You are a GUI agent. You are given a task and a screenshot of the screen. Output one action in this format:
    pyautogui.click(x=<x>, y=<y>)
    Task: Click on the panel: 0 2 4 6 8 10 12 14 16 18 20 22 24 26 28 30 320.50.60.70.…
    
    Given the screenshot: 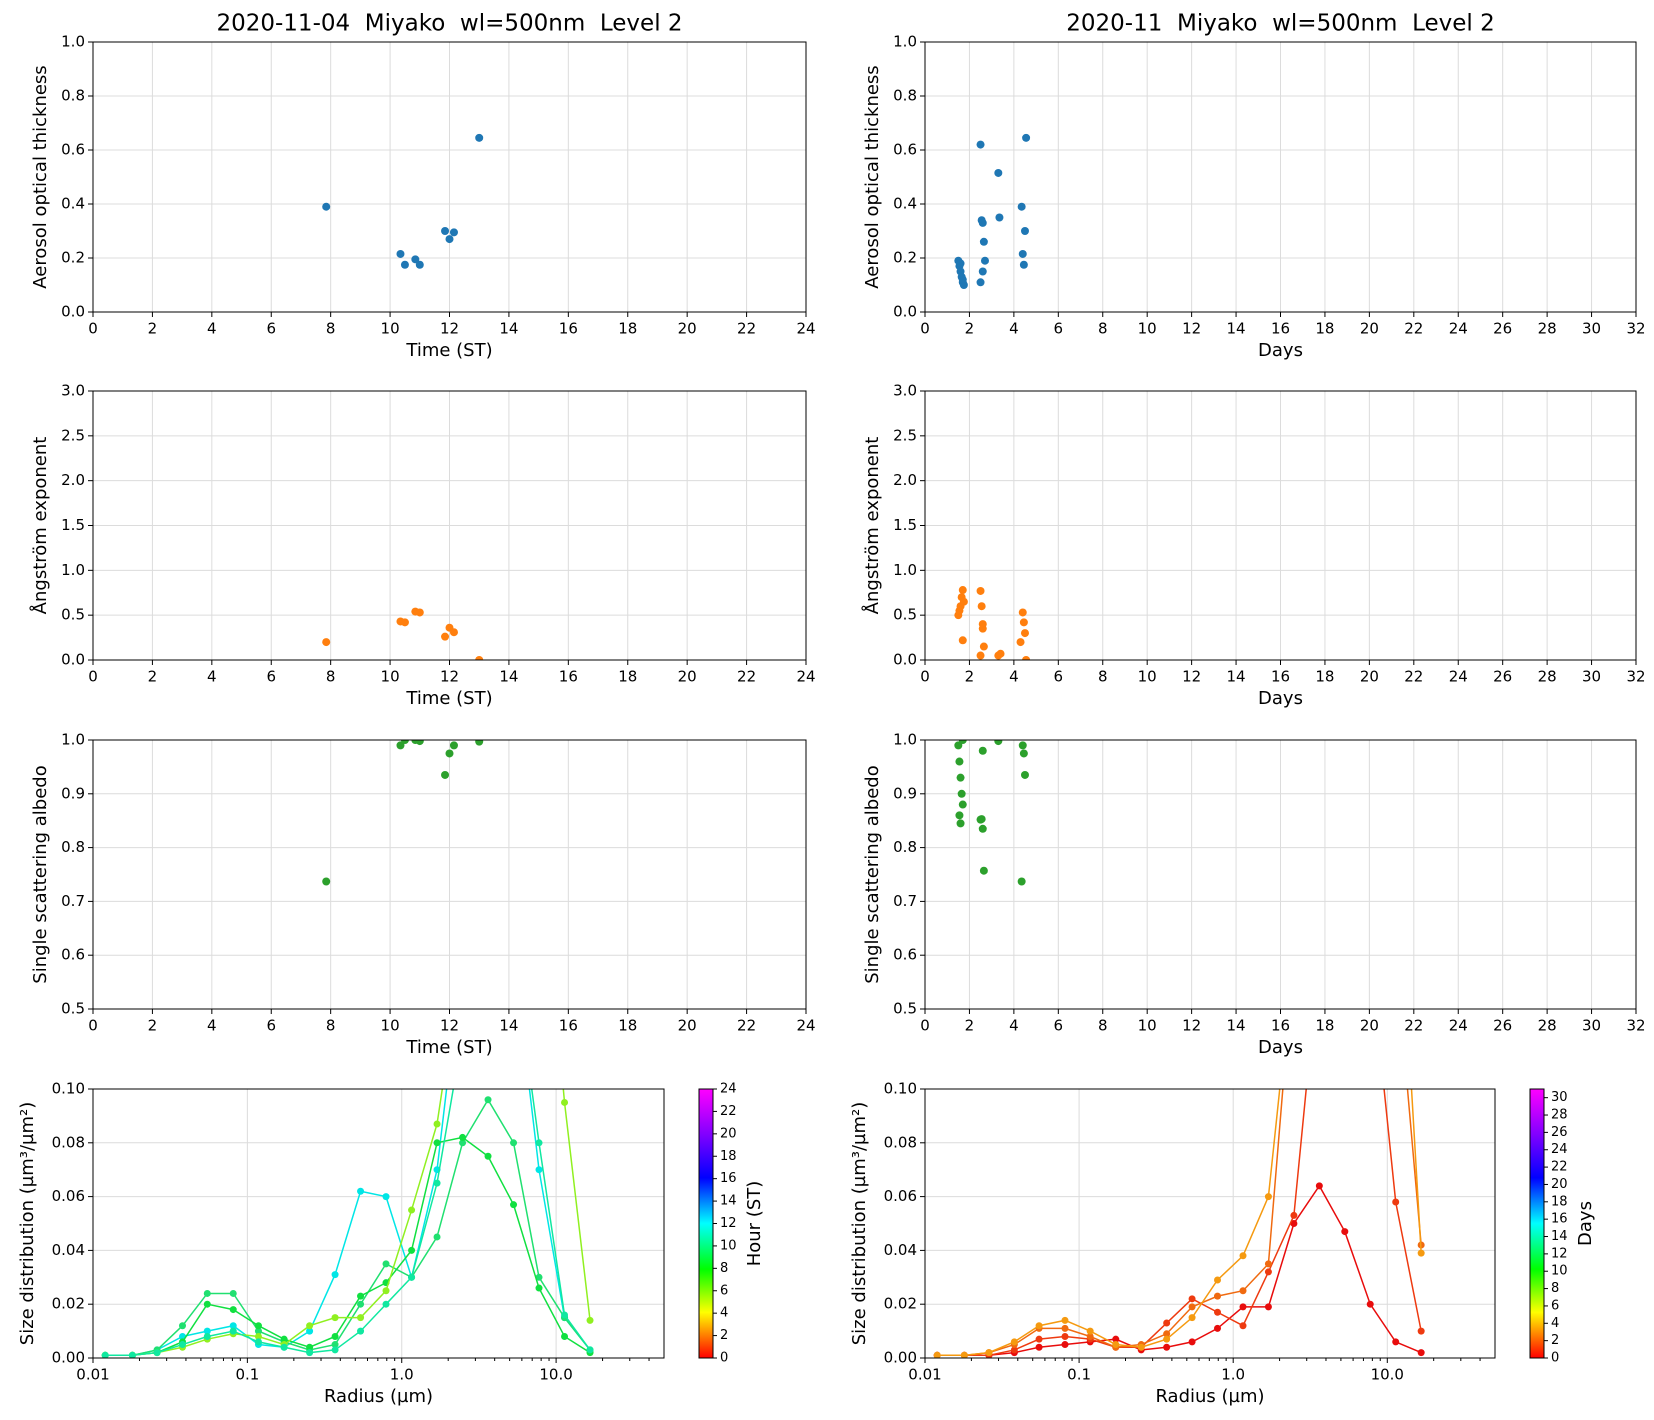 What is the action you would take?
    pyautogui.click(x=1254, y=895)
    